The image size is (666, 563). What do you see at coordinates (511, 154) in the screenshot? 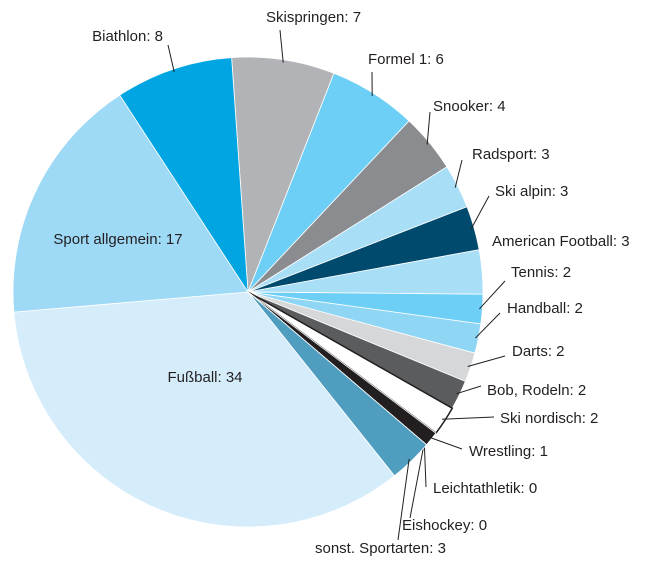
I see `slice-label: Radsport: 3` at bounding box center [511, 154].